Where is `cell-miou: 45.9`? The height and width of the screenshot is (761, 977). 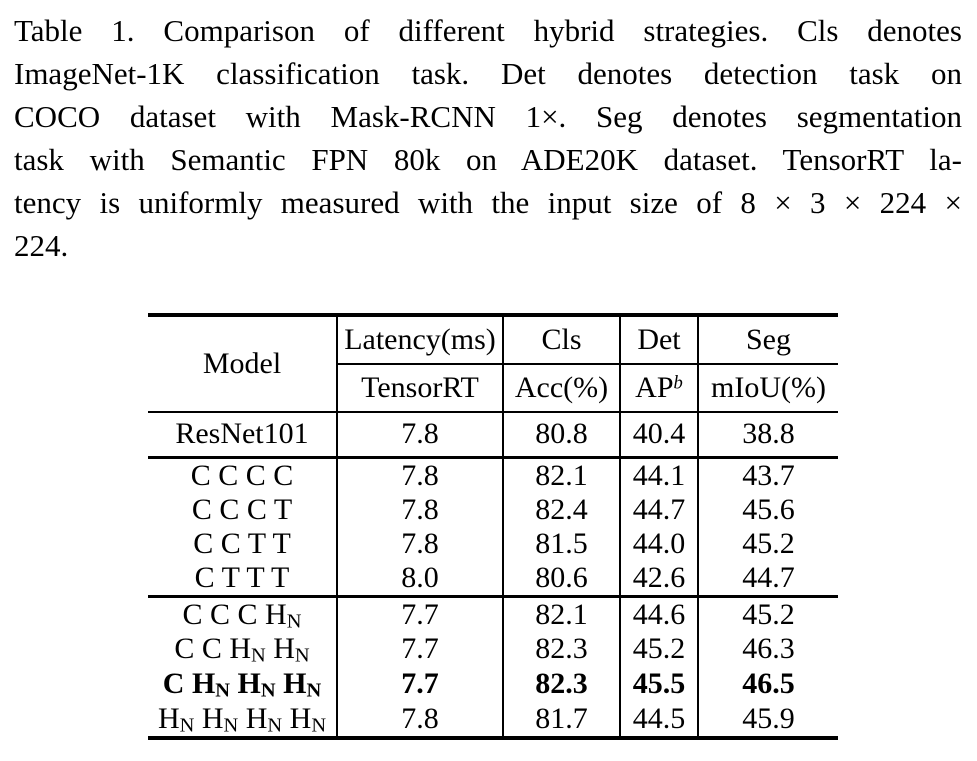 cell-miou: 45.9 is located at coordinates (768, 718).